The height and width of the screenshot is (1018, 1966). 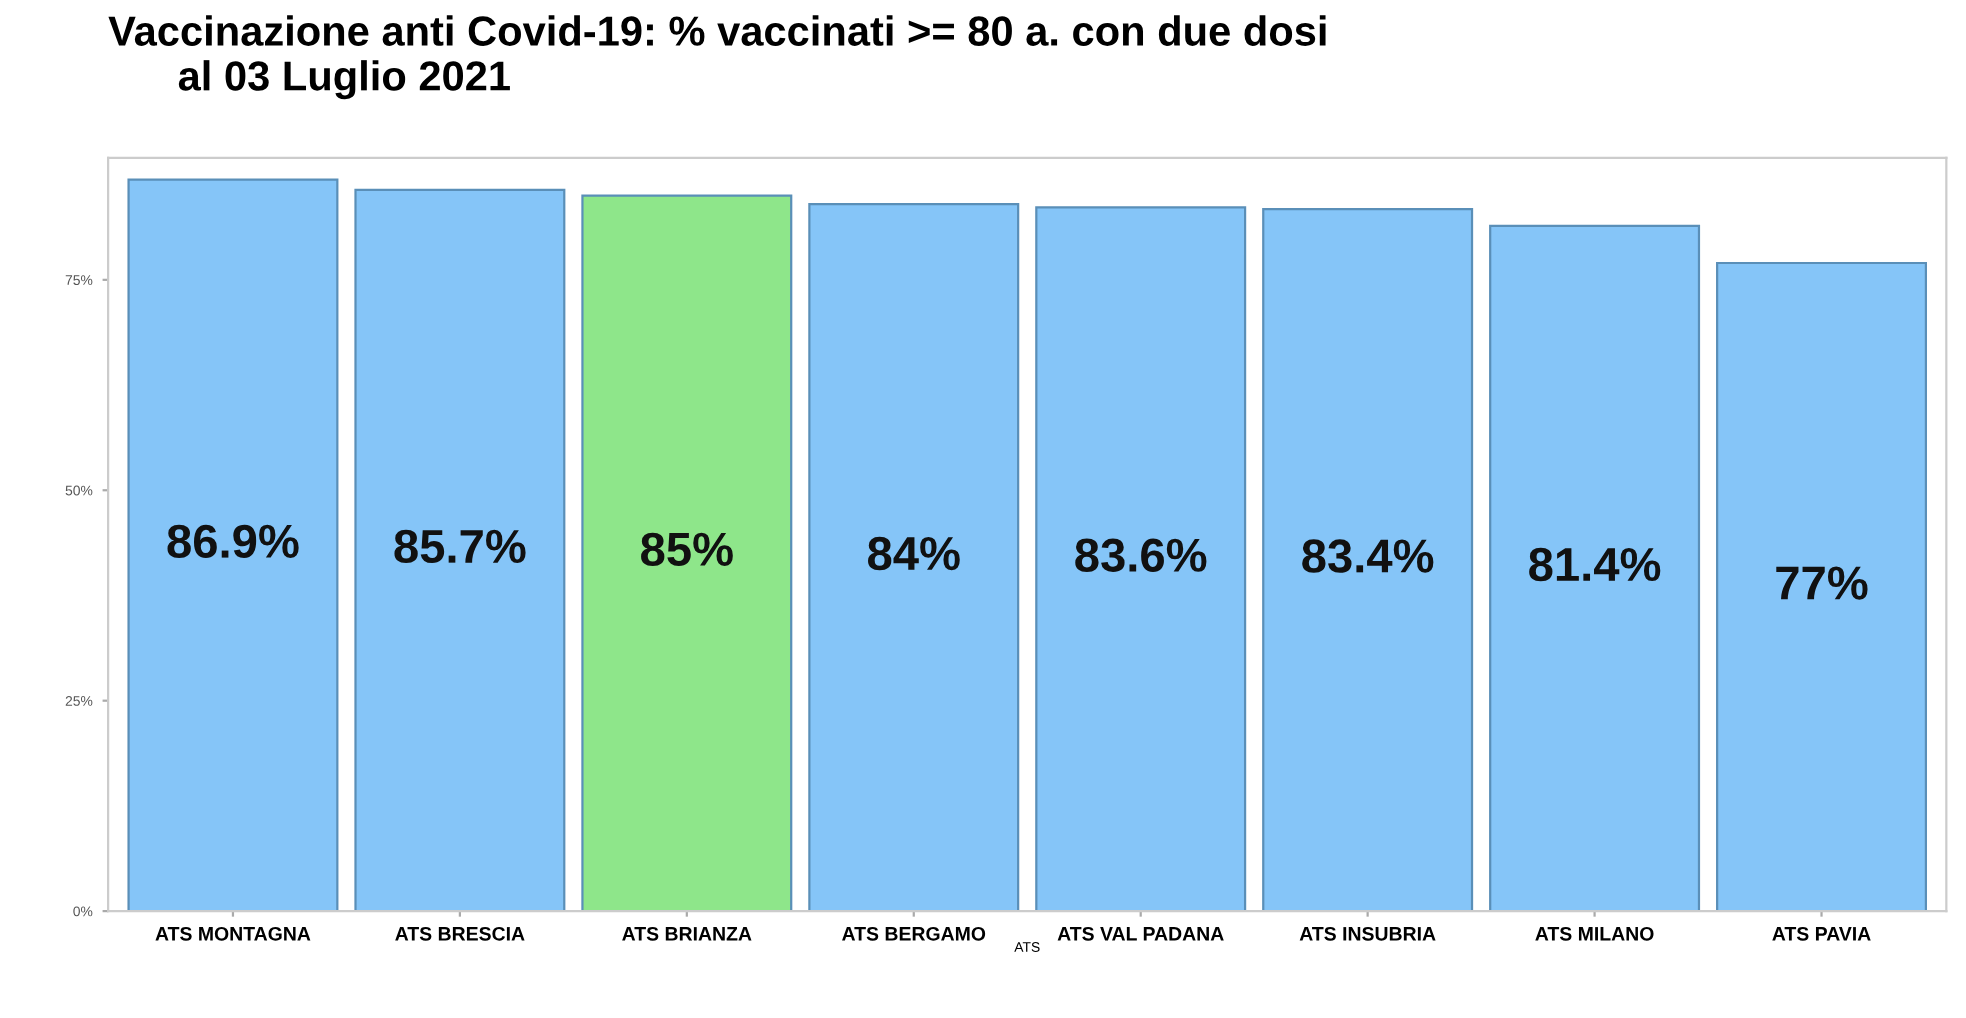 I want to click on data-label: 84%, so click(x=914, y=553).